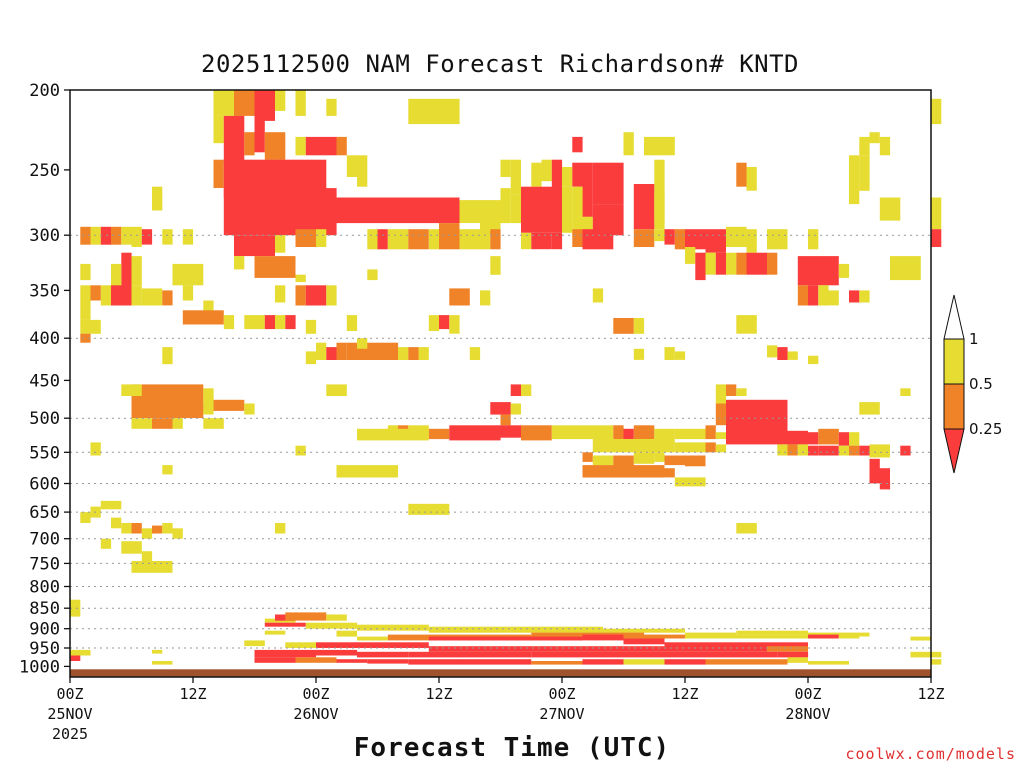 This screenshot has height=768, width=1024. Describe the element at coordinates (39, 667) in the screenshot. I see `y-tick-label: 1000` at that location.